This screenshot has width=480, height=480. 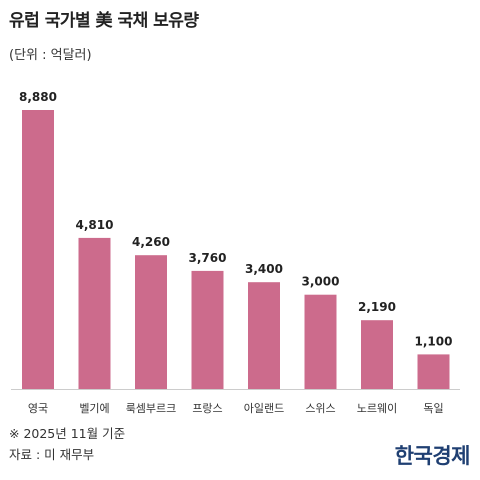 I want to click on footnote: ※ 2025년 11월 기준, so click(x=67, y=433).